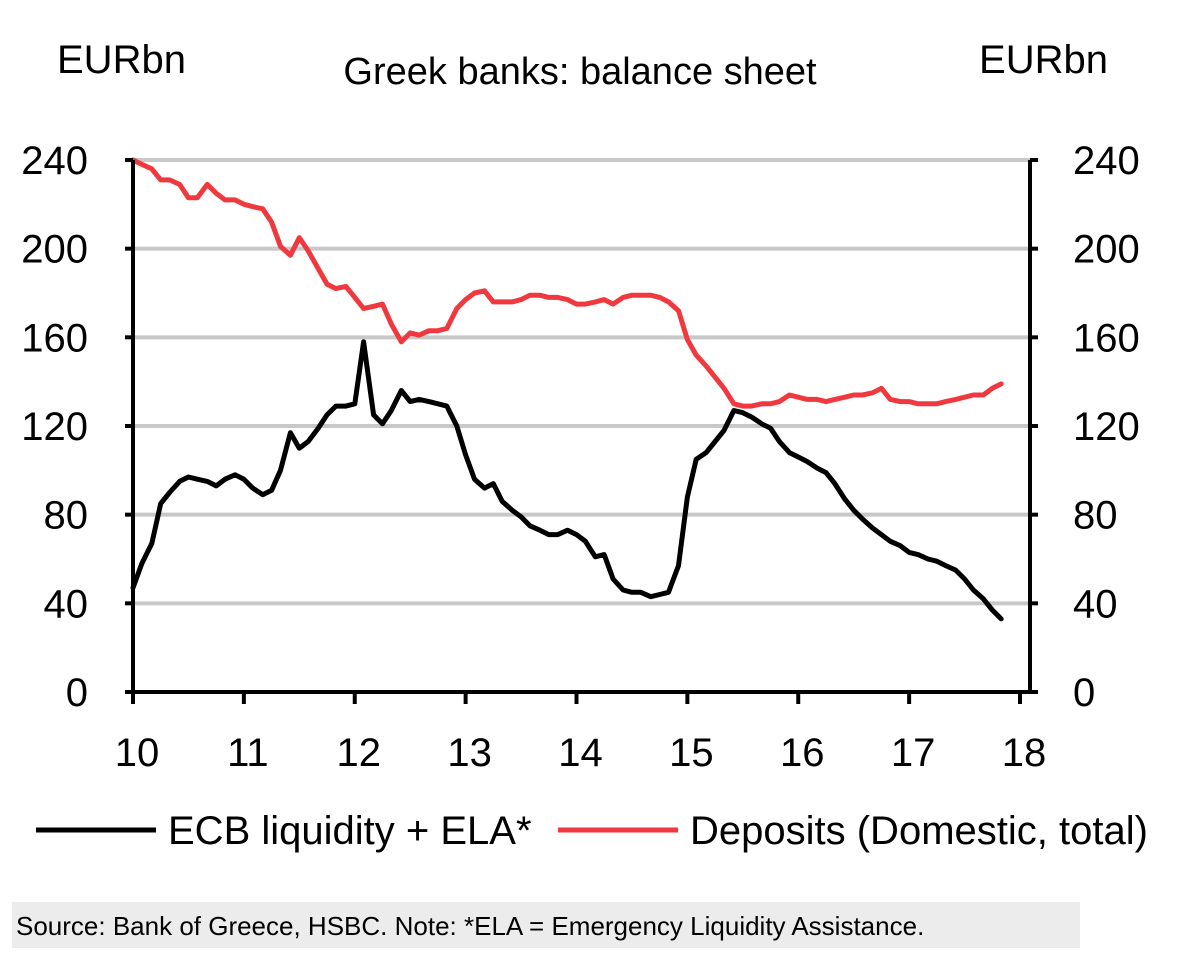  Describe the element at coordinates (580, 72) in the screenshot. I see `chart-title: Greek banks: balance sheet` at that location.